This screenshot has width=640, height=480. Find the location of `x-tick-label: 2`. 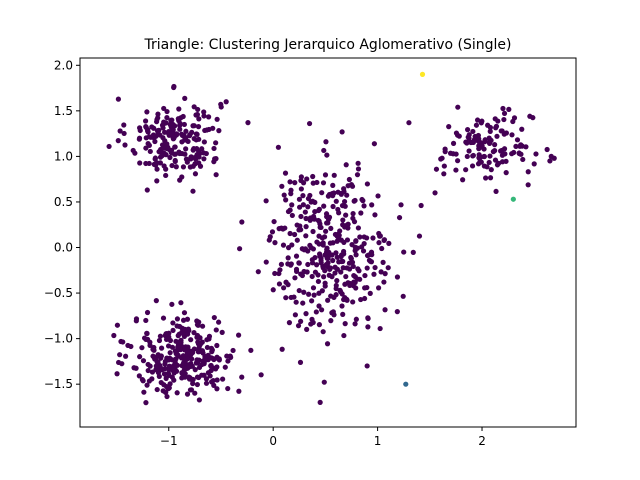

x-tick-label: 2 is located at coordinates (482, 441).